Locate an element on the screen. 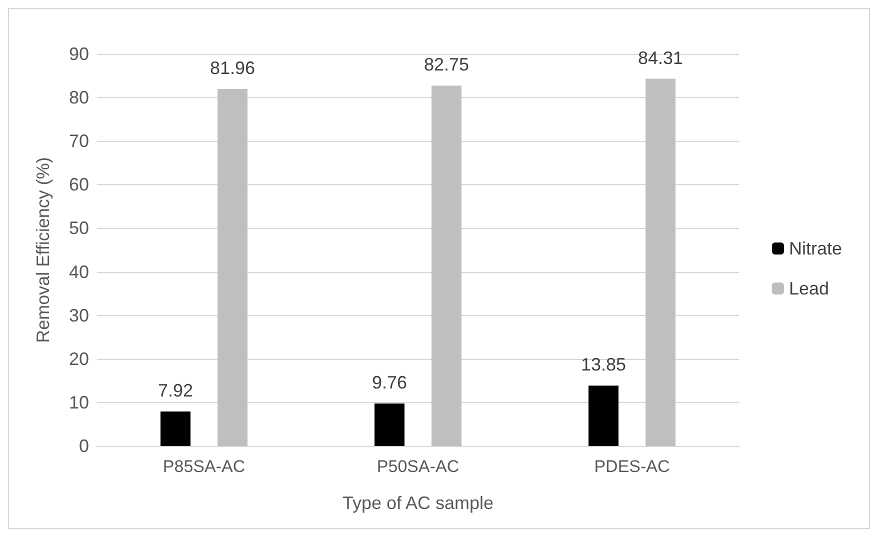 The image size is (878, 537). data-label: 84.31 is located at coordinates (661, 58).